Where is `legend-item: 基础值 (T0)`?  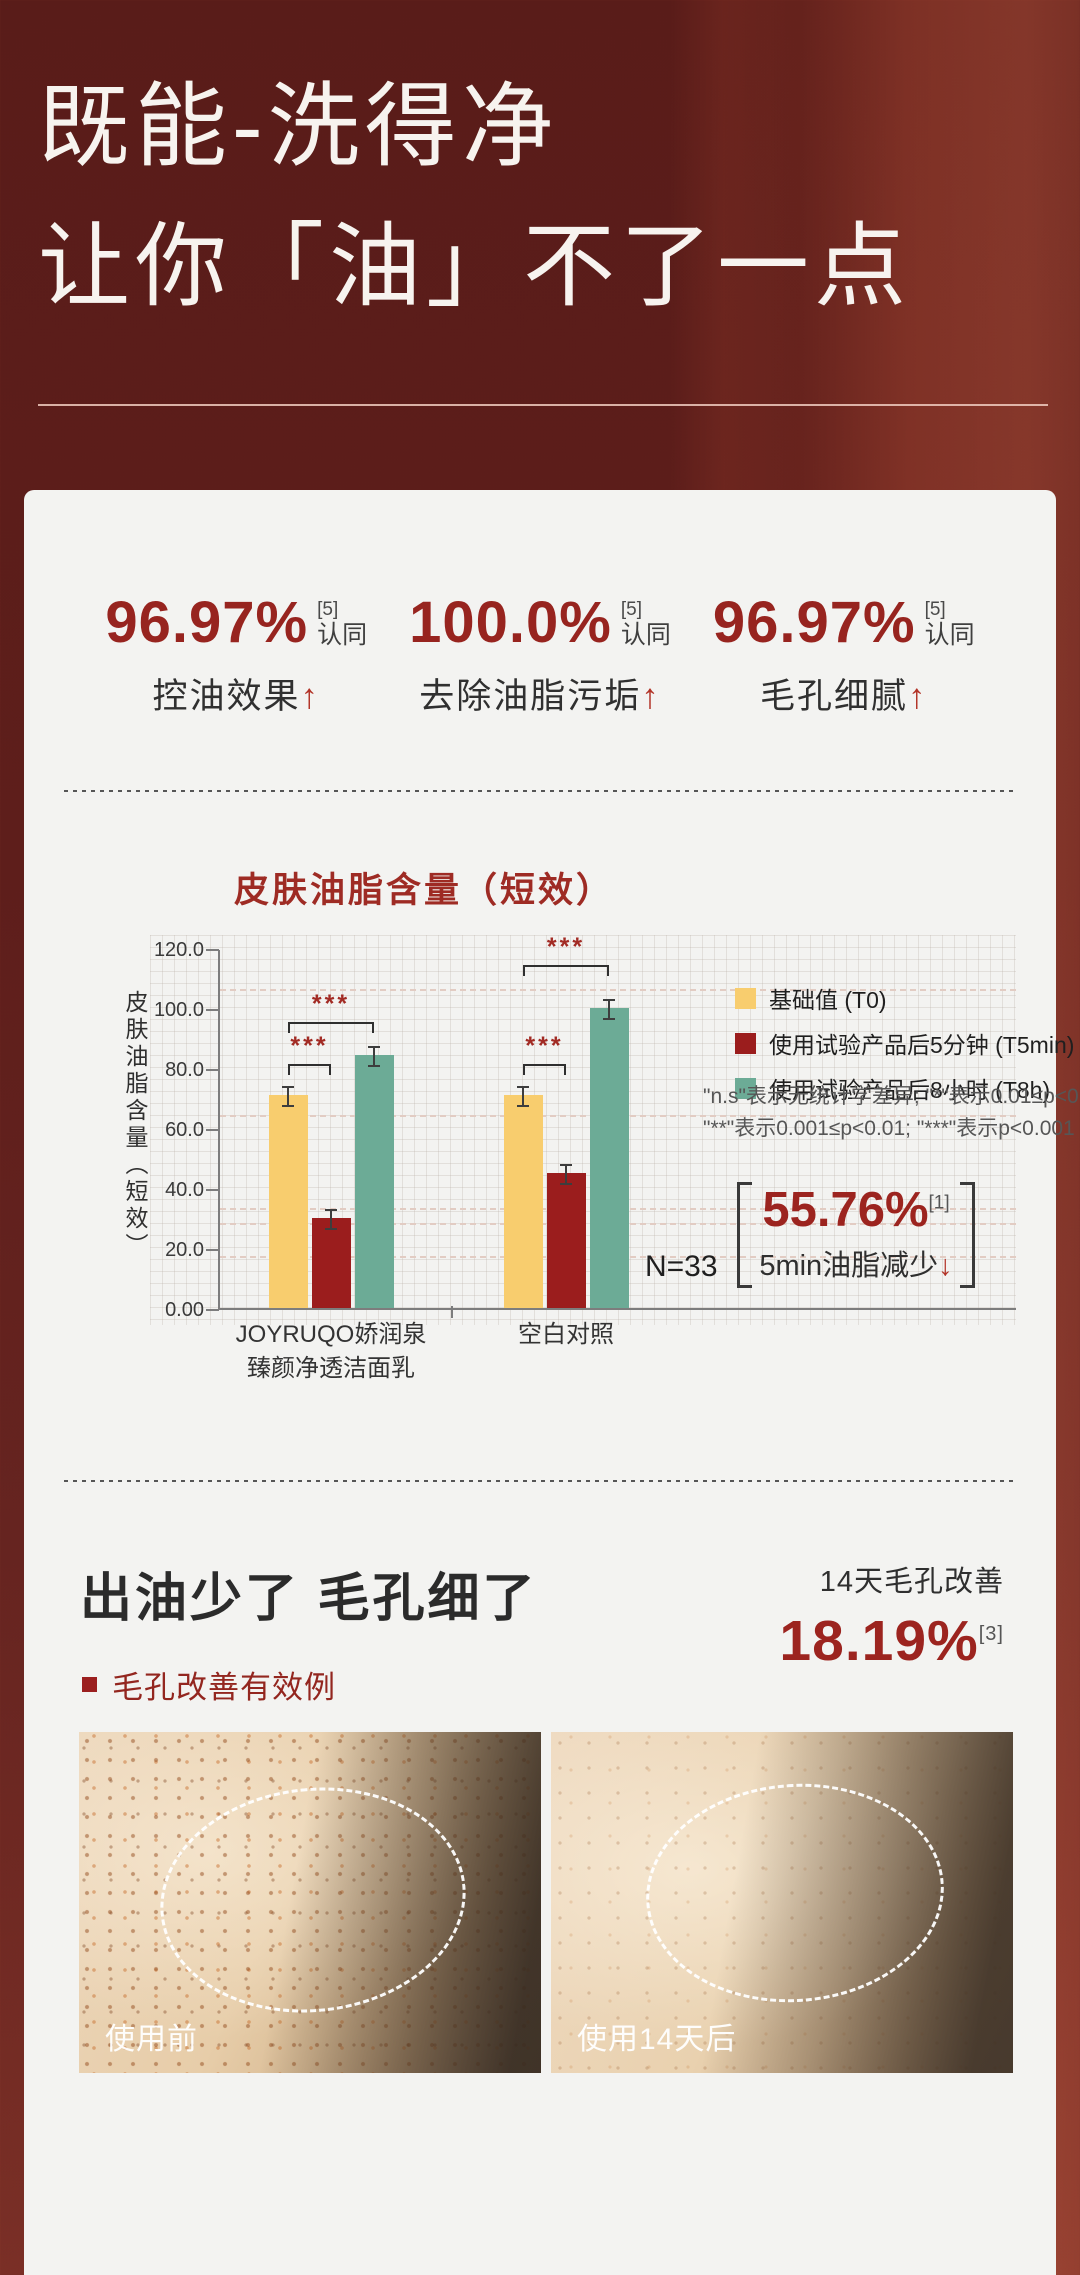 legend-item: 基础值 (T0) is located at coordinates (904, 998).